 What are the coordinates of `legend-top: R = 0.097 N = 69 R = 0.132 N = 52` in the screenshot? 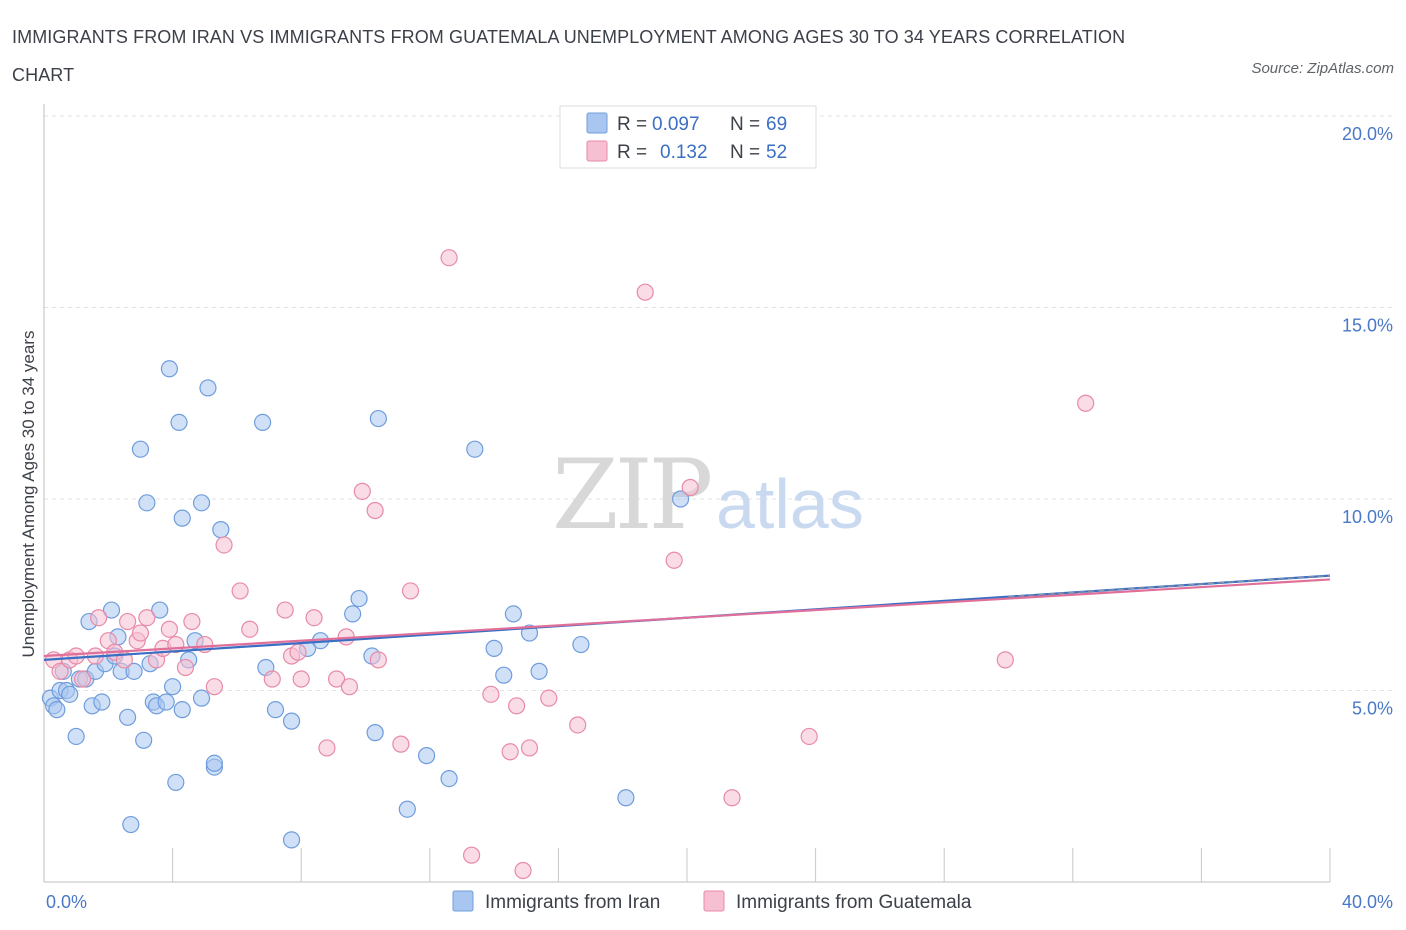 It's located at (688, 137).